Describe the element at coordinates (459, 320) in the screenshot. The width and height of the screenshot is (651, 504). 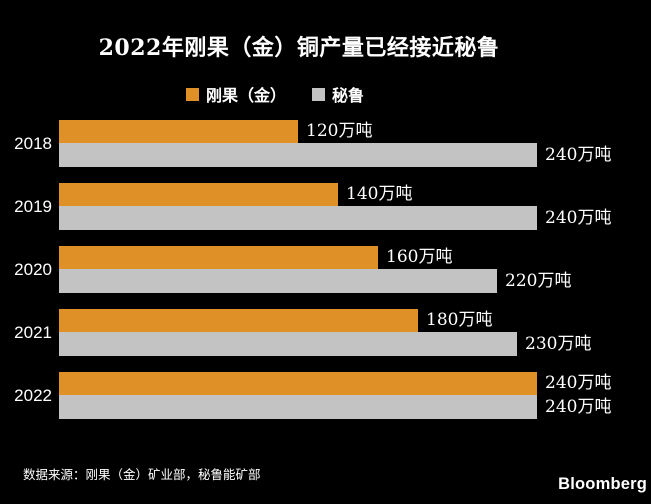
I see `value-label-congo-2021: 180万吨` at that location.